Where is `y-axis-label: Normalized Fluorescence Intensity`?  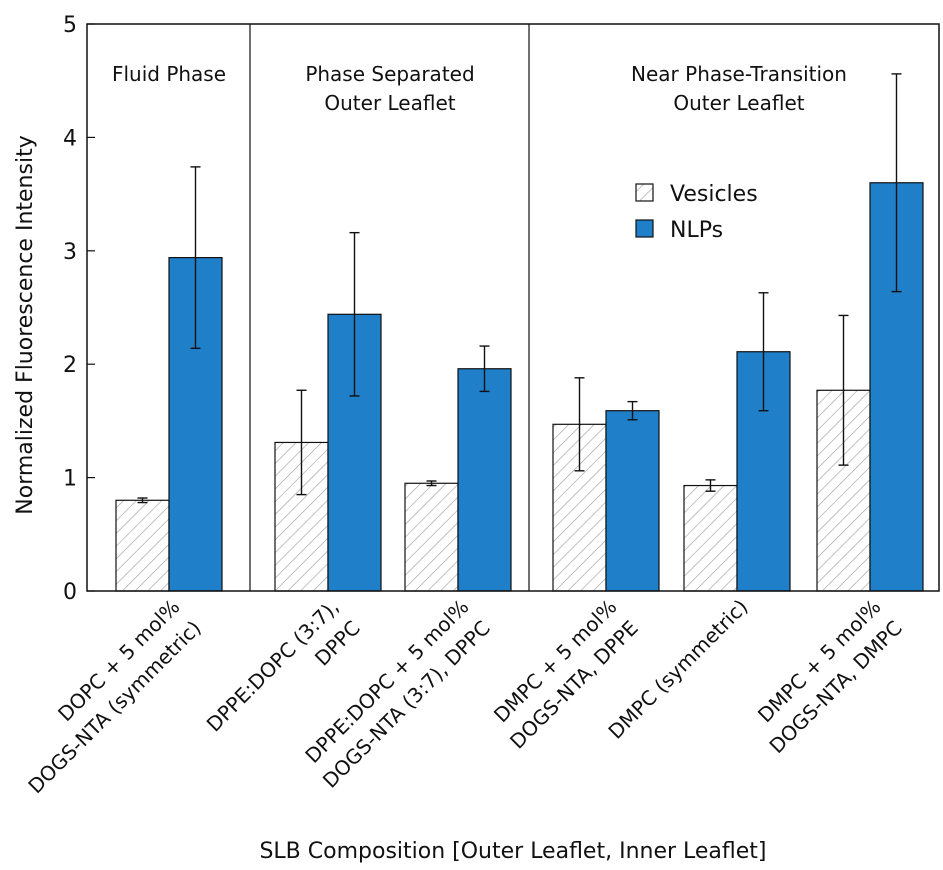
y-axis-label: Normalized Fluorescence Intensity is located at coordinates (25, 324).